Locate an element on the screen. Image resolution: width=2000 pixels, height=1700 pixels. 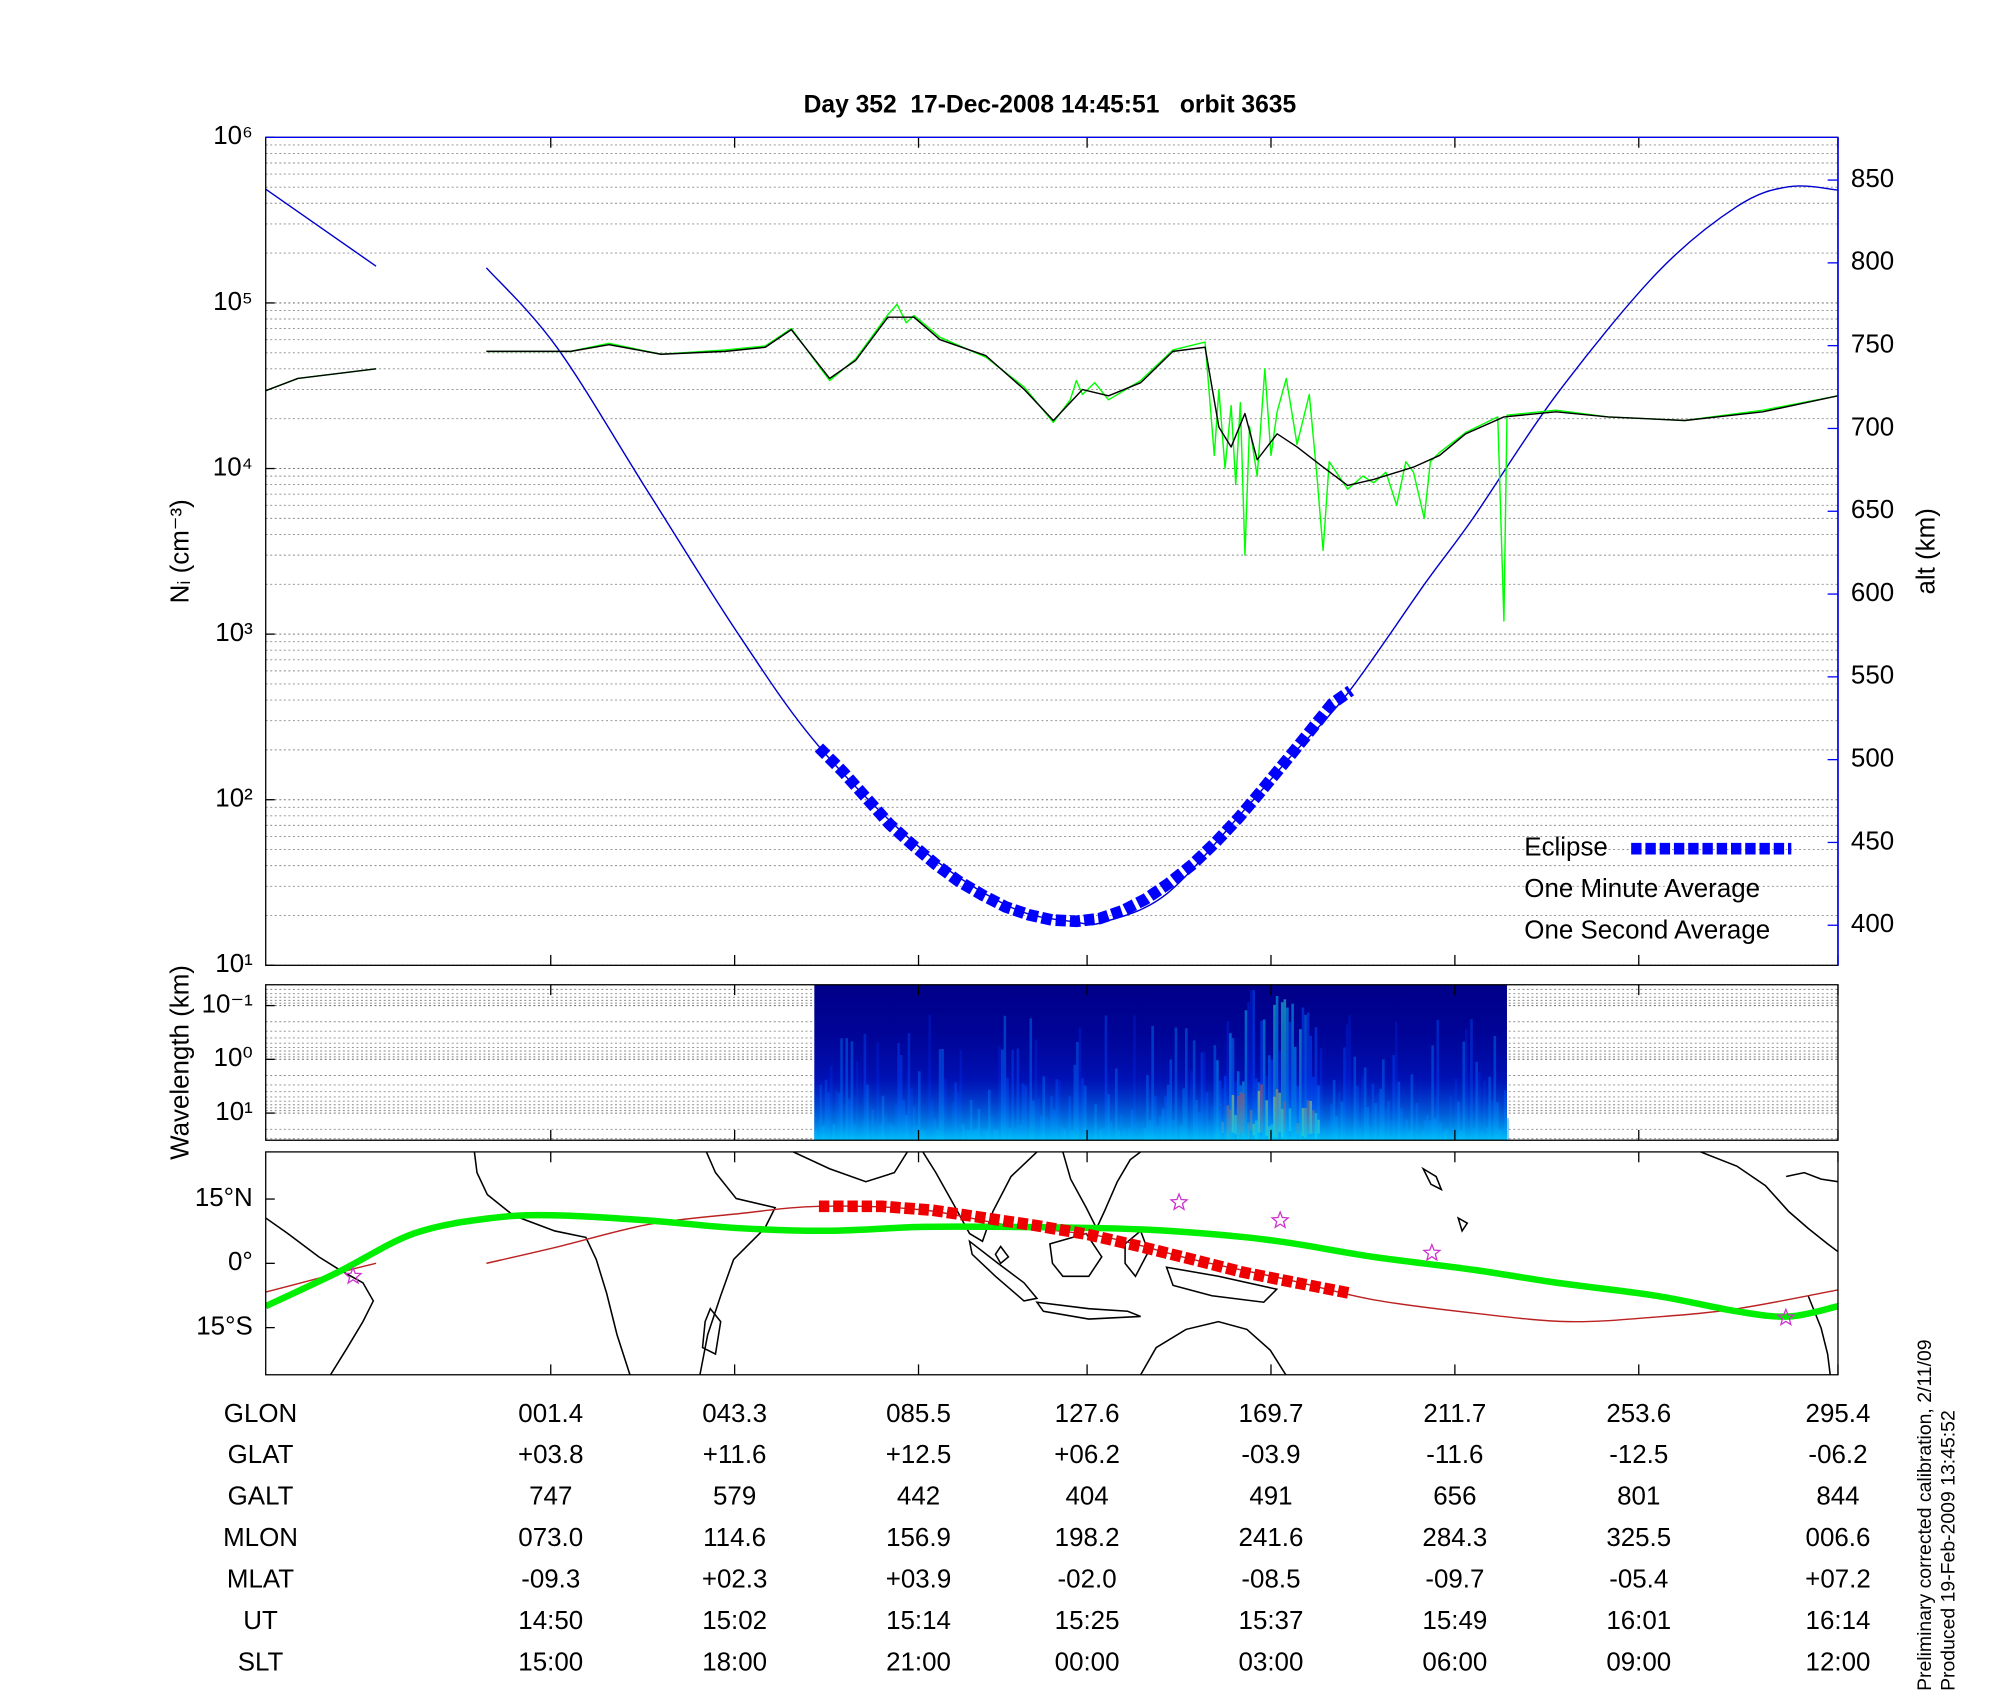
y-axis-label: Nᵢ (cm⁻³) is located at coordinates (180, 551).